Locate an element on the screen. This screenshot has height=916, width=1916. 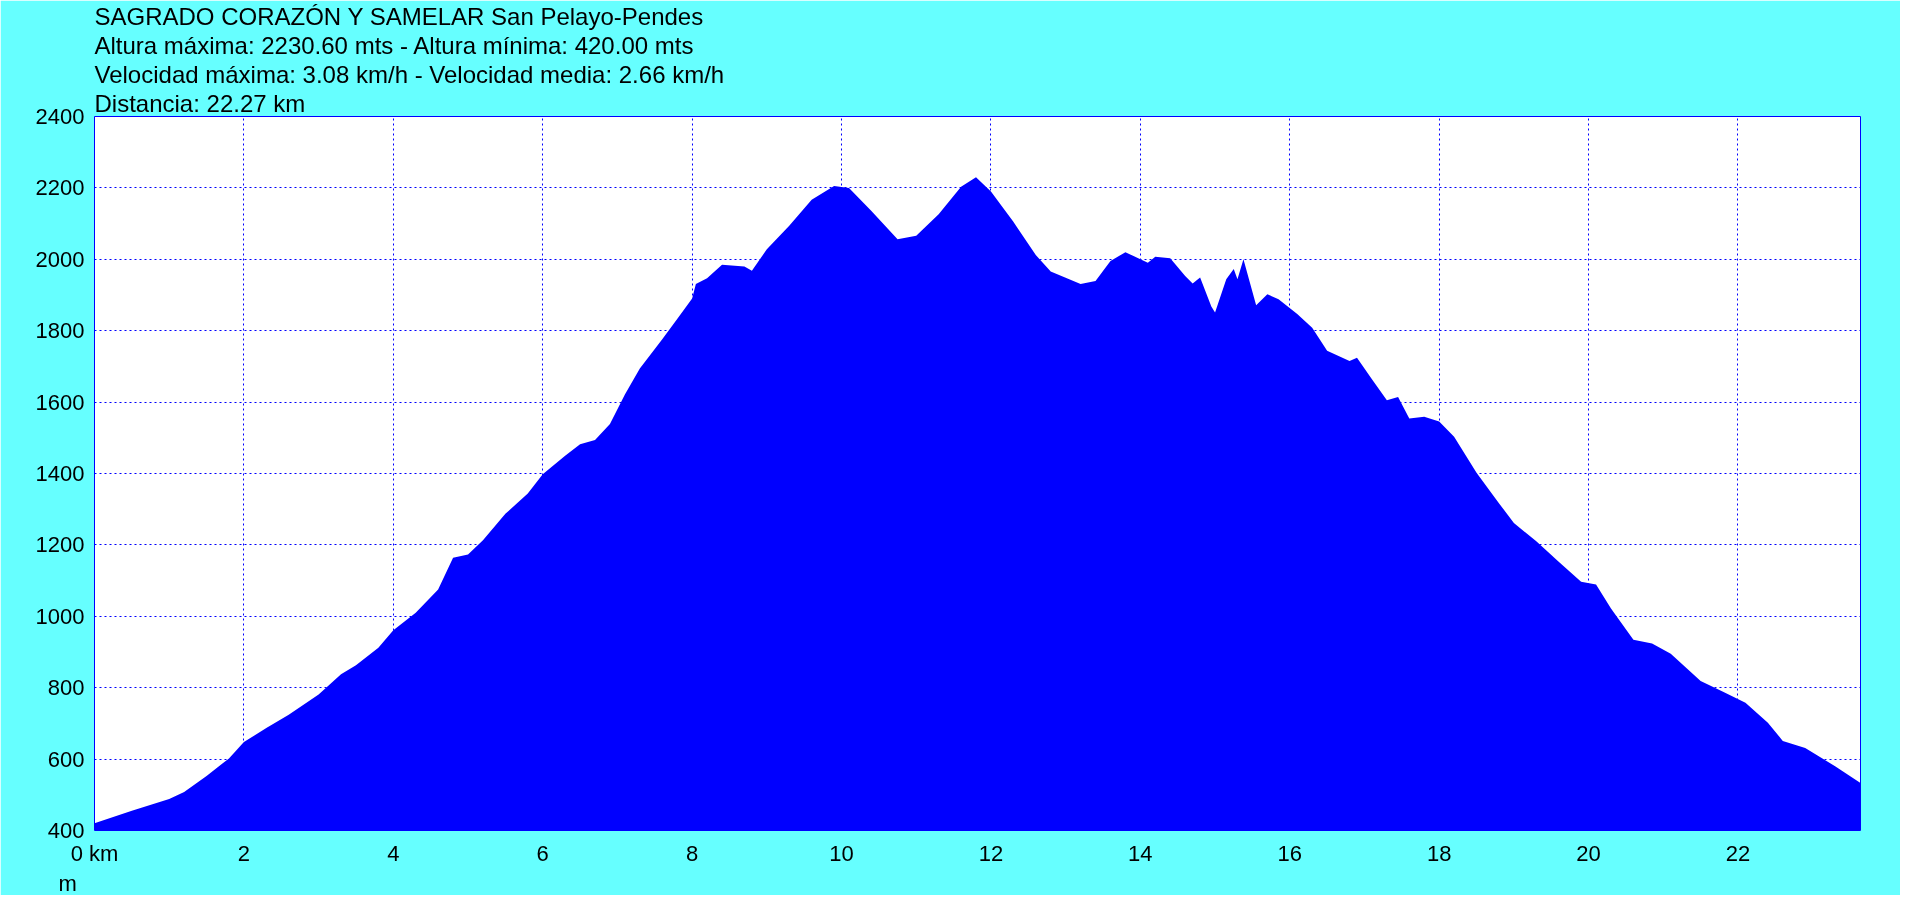
y-tick-label: 1200 is located at coordinates (60, 545).